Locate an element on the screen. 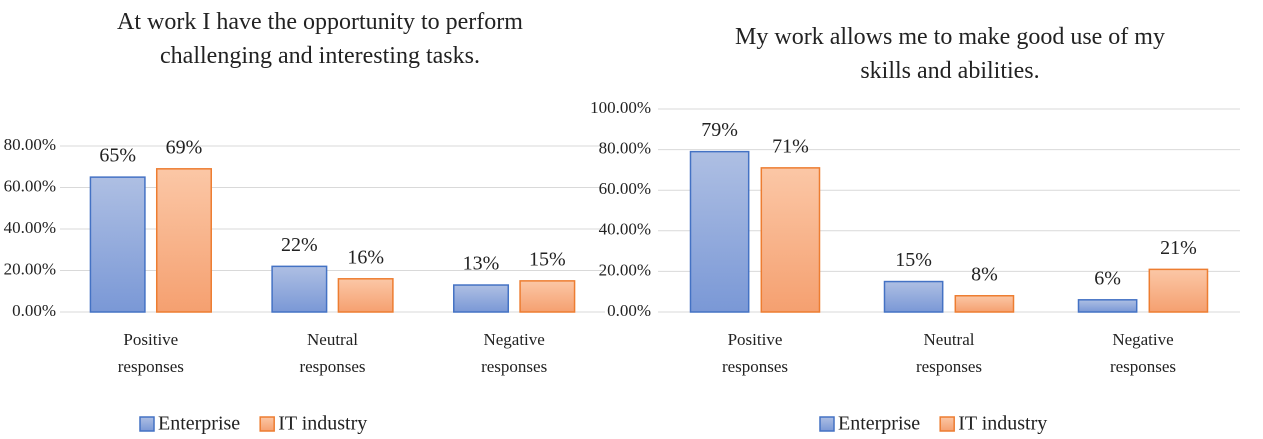 This screenshot has height=439, width=1263. y-tick-label: 100.00% is located at coordinates (620, 107).